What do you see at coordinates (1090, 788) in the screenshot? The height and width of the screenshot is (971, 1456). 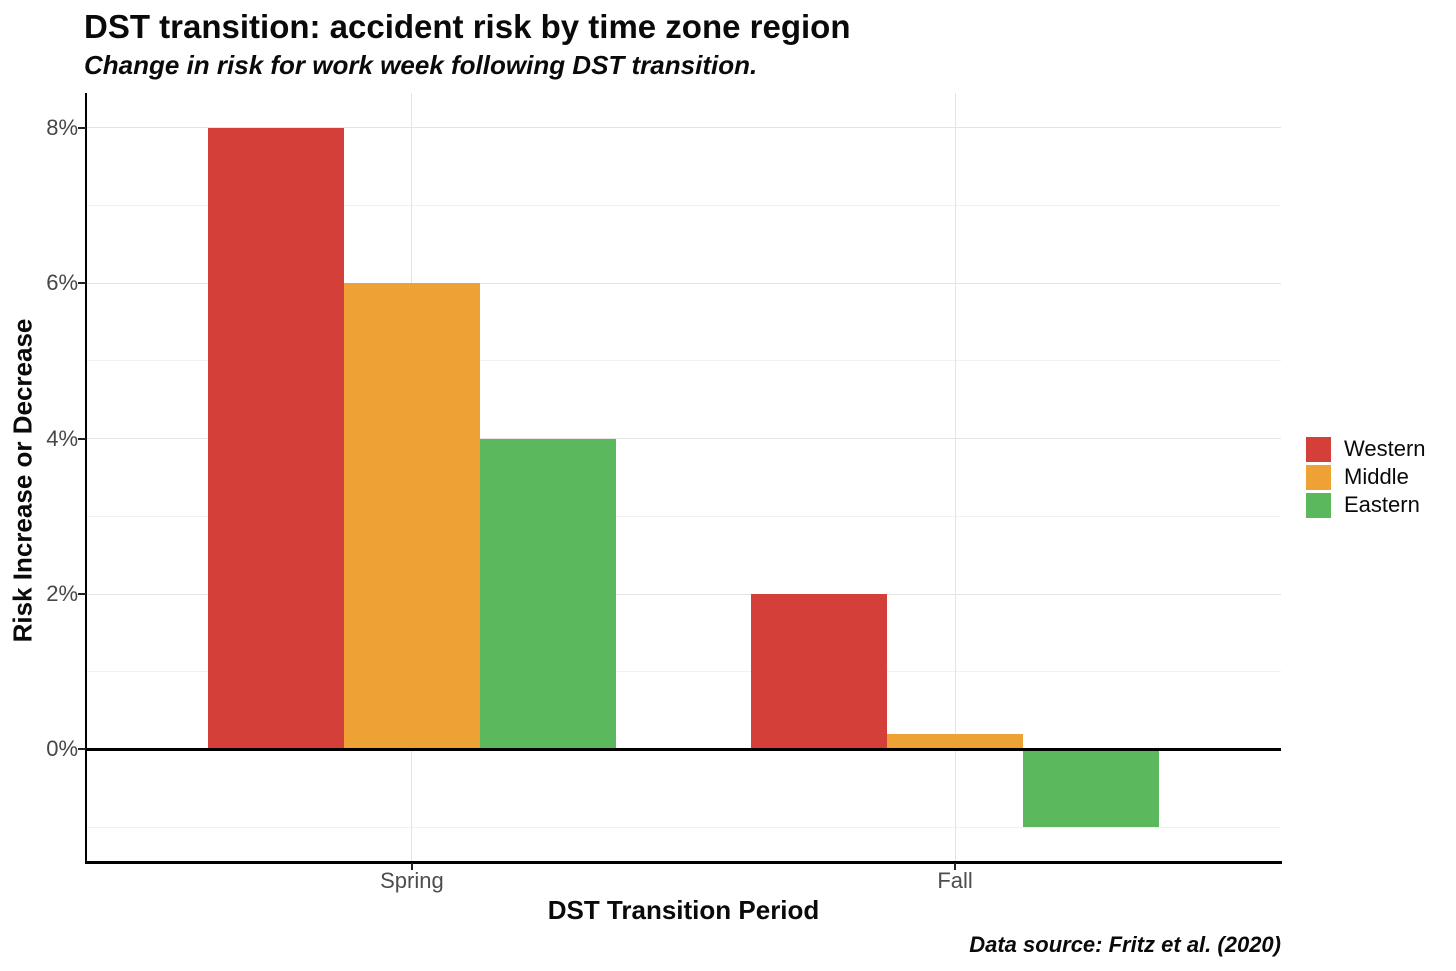 I see `bar-eastern-fall` at bounding box center [1090, 788].